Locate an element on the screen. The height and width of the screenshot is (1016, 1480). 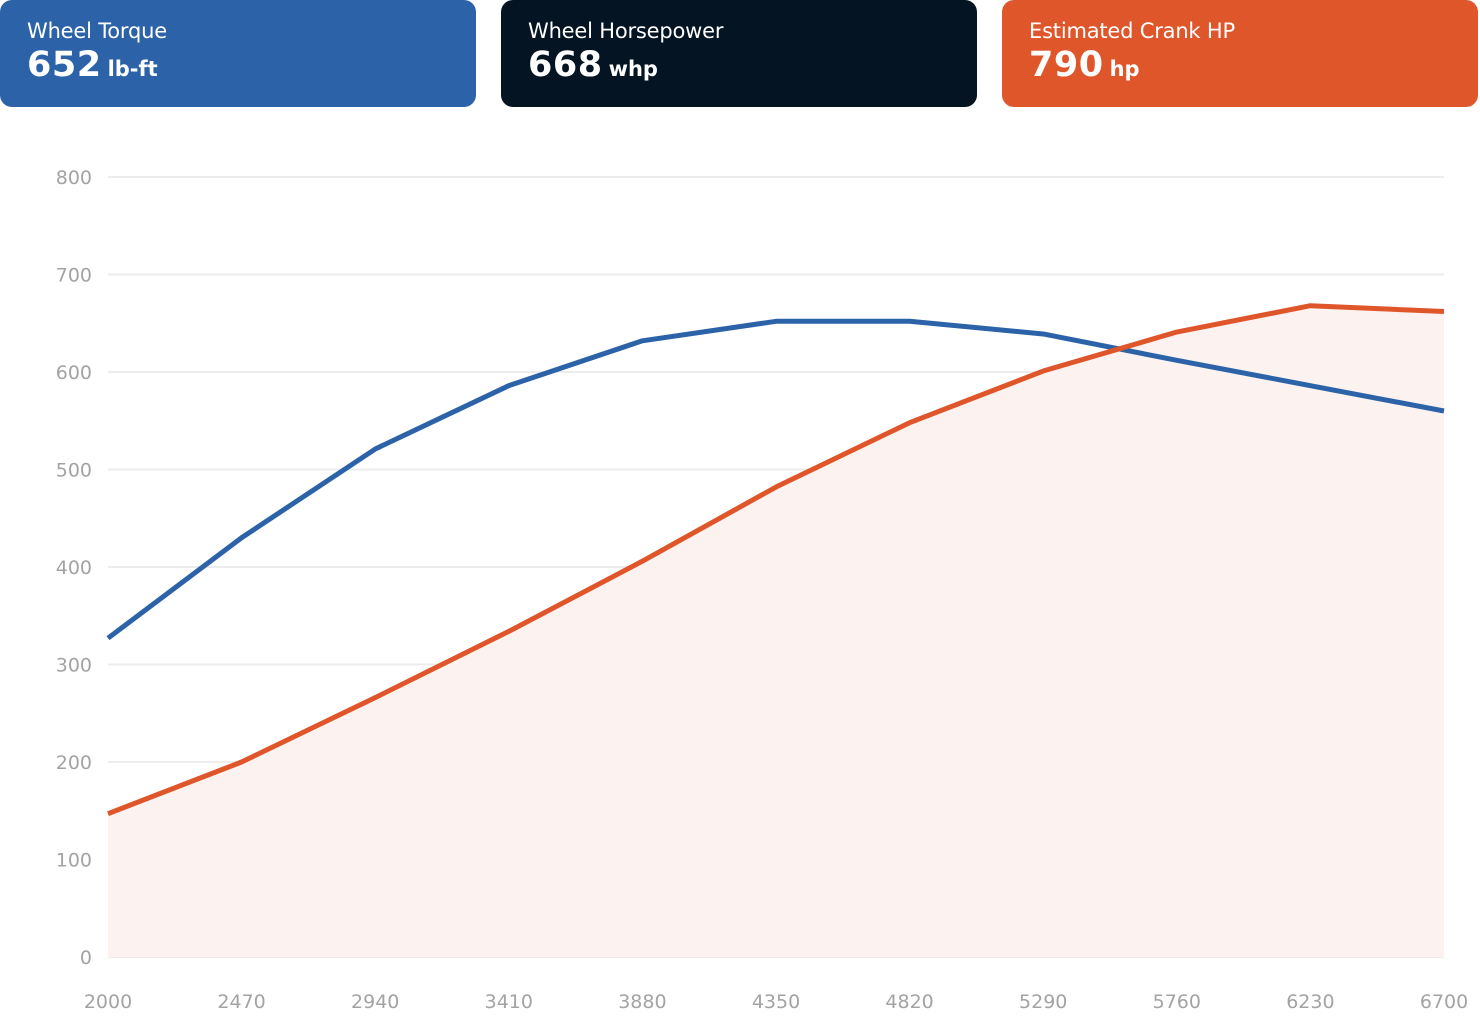
x-tick-label: 2000 is located at coordinates (108, 1002).